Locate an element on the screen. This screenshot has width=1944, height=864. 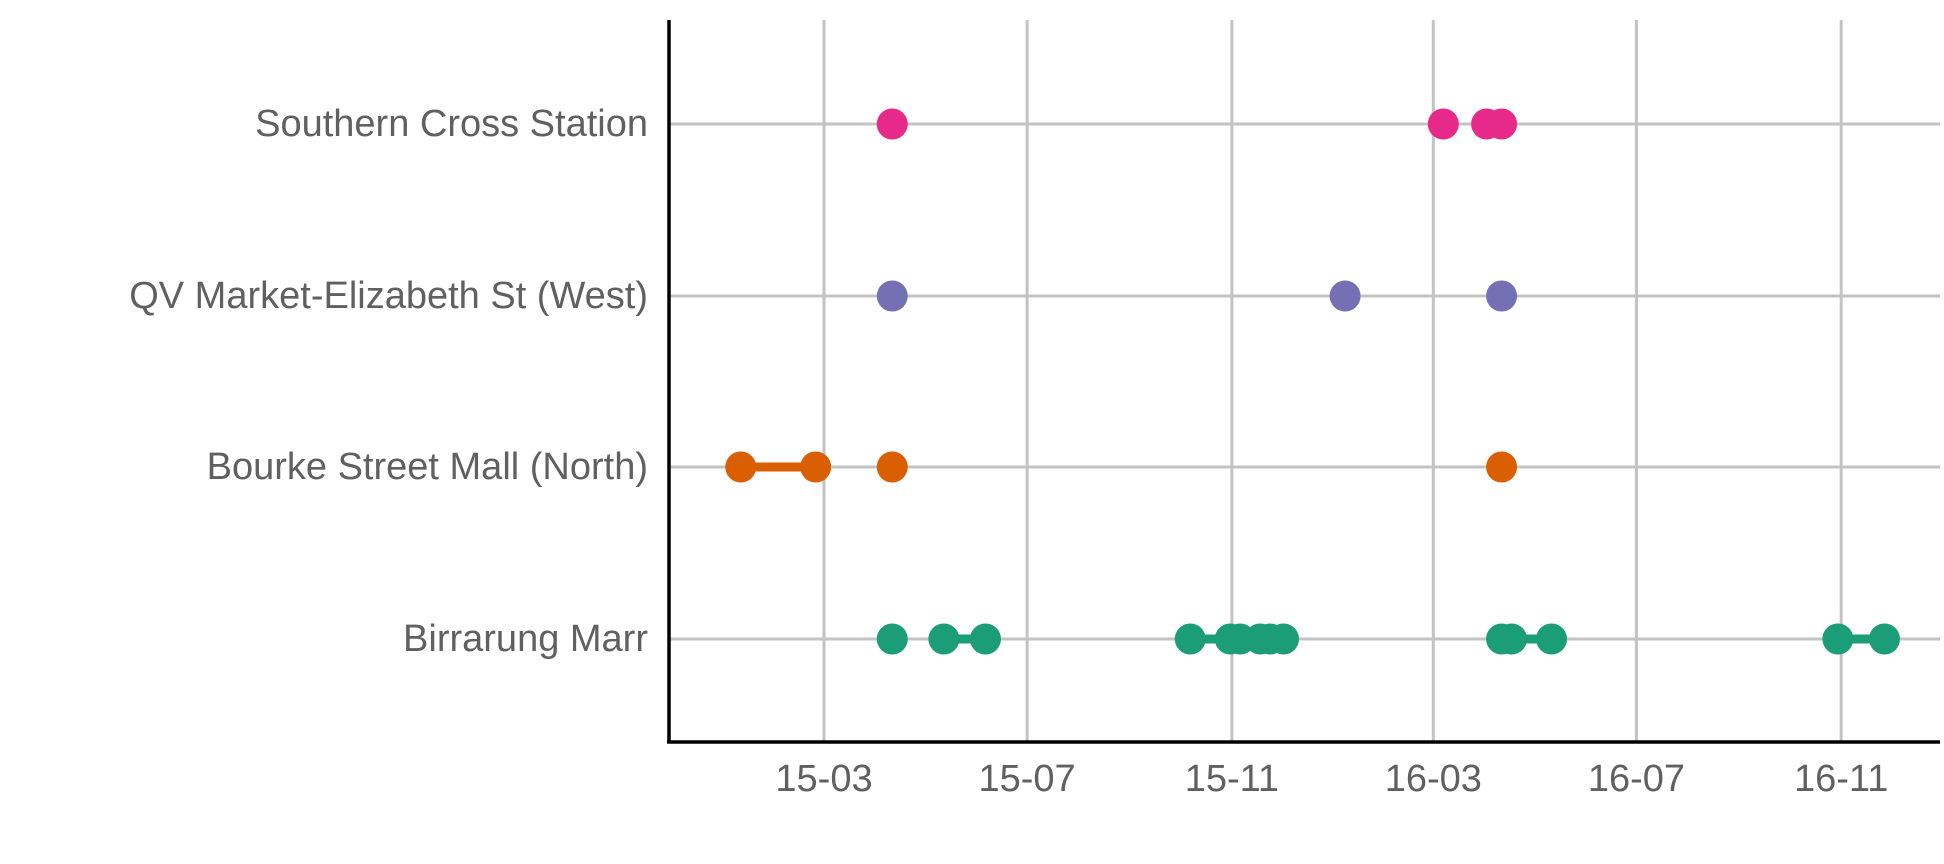
y-category-label: Southern Cross Station is located at coordinates (451, 124).